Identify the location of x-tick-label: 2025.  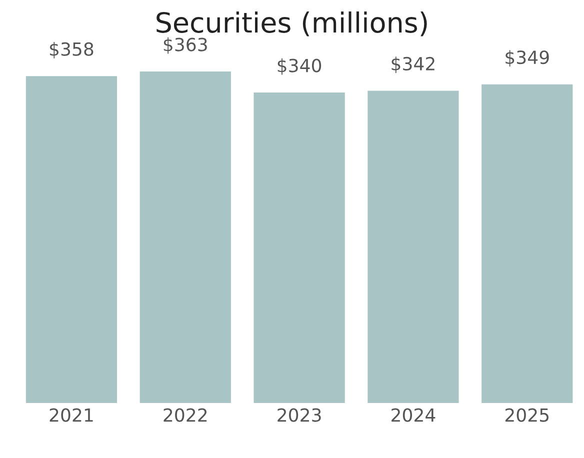
(527, 415).